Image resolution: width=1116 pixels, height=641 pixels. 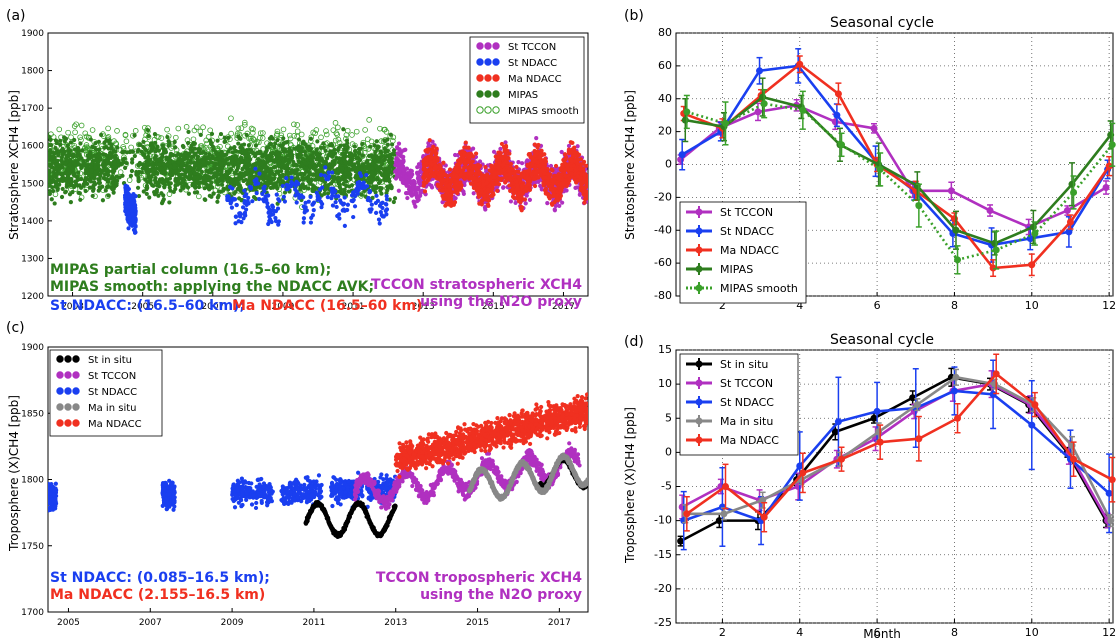 I want to click on panel-a-xtick-label: 2009, so click(x=282, y=307).